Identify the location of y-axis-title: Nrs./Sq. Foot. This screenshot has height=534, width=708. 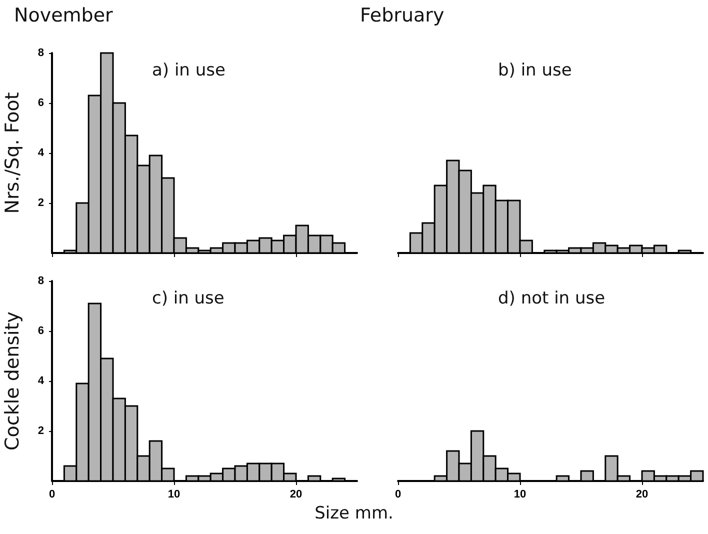
(13, 153).